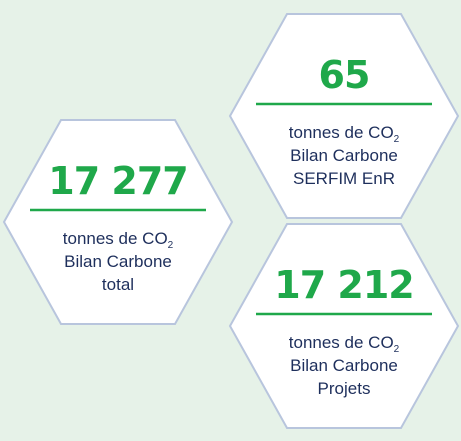 This screenshot has width=461, height=441. I want to click on label-line: total, so click(118, 284).